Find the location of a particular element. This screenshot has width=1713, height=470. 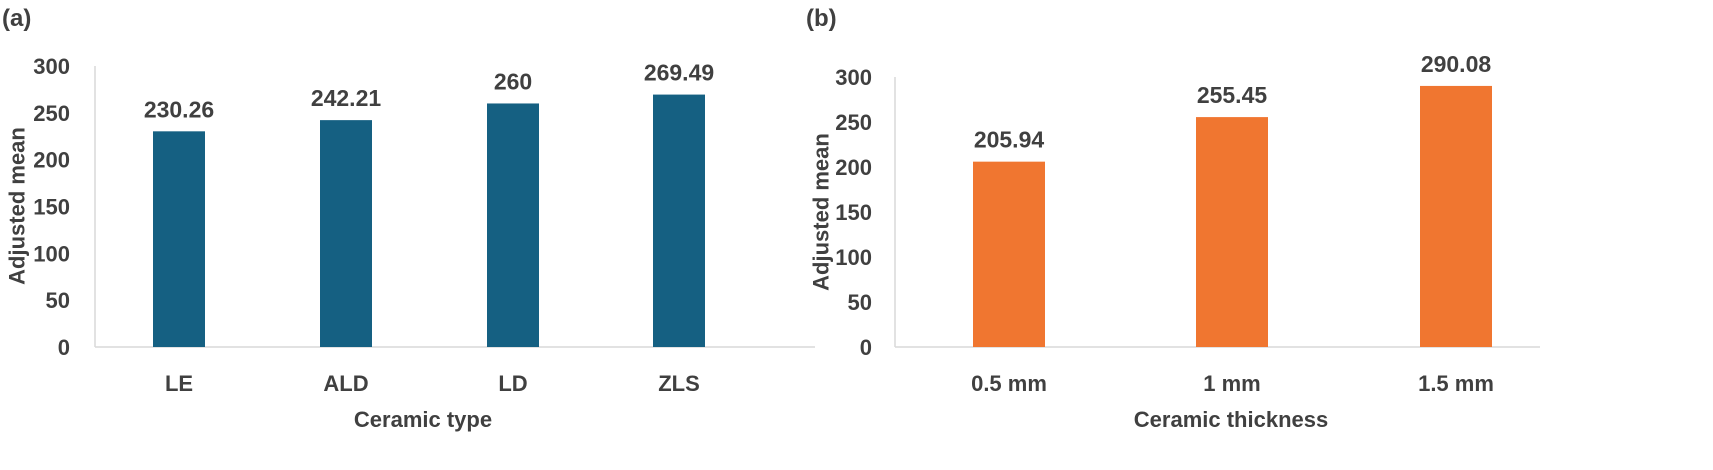

bar-0-5-mm is located at coordinates (1009, 254).